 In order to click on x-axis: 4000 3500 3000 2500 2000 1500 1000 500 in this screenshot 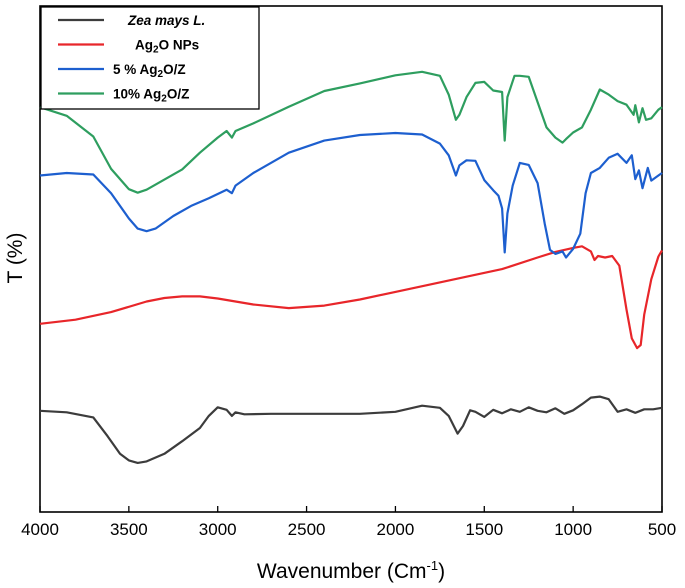, I will do `click(348, 522)`.